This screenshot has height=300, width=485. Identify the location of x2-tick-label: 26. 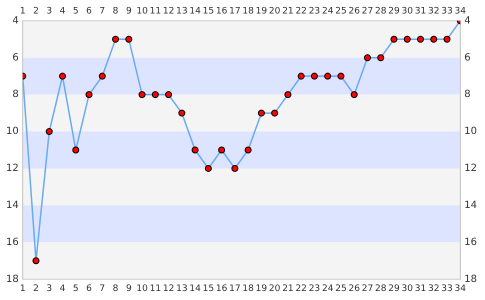
(354, 289).